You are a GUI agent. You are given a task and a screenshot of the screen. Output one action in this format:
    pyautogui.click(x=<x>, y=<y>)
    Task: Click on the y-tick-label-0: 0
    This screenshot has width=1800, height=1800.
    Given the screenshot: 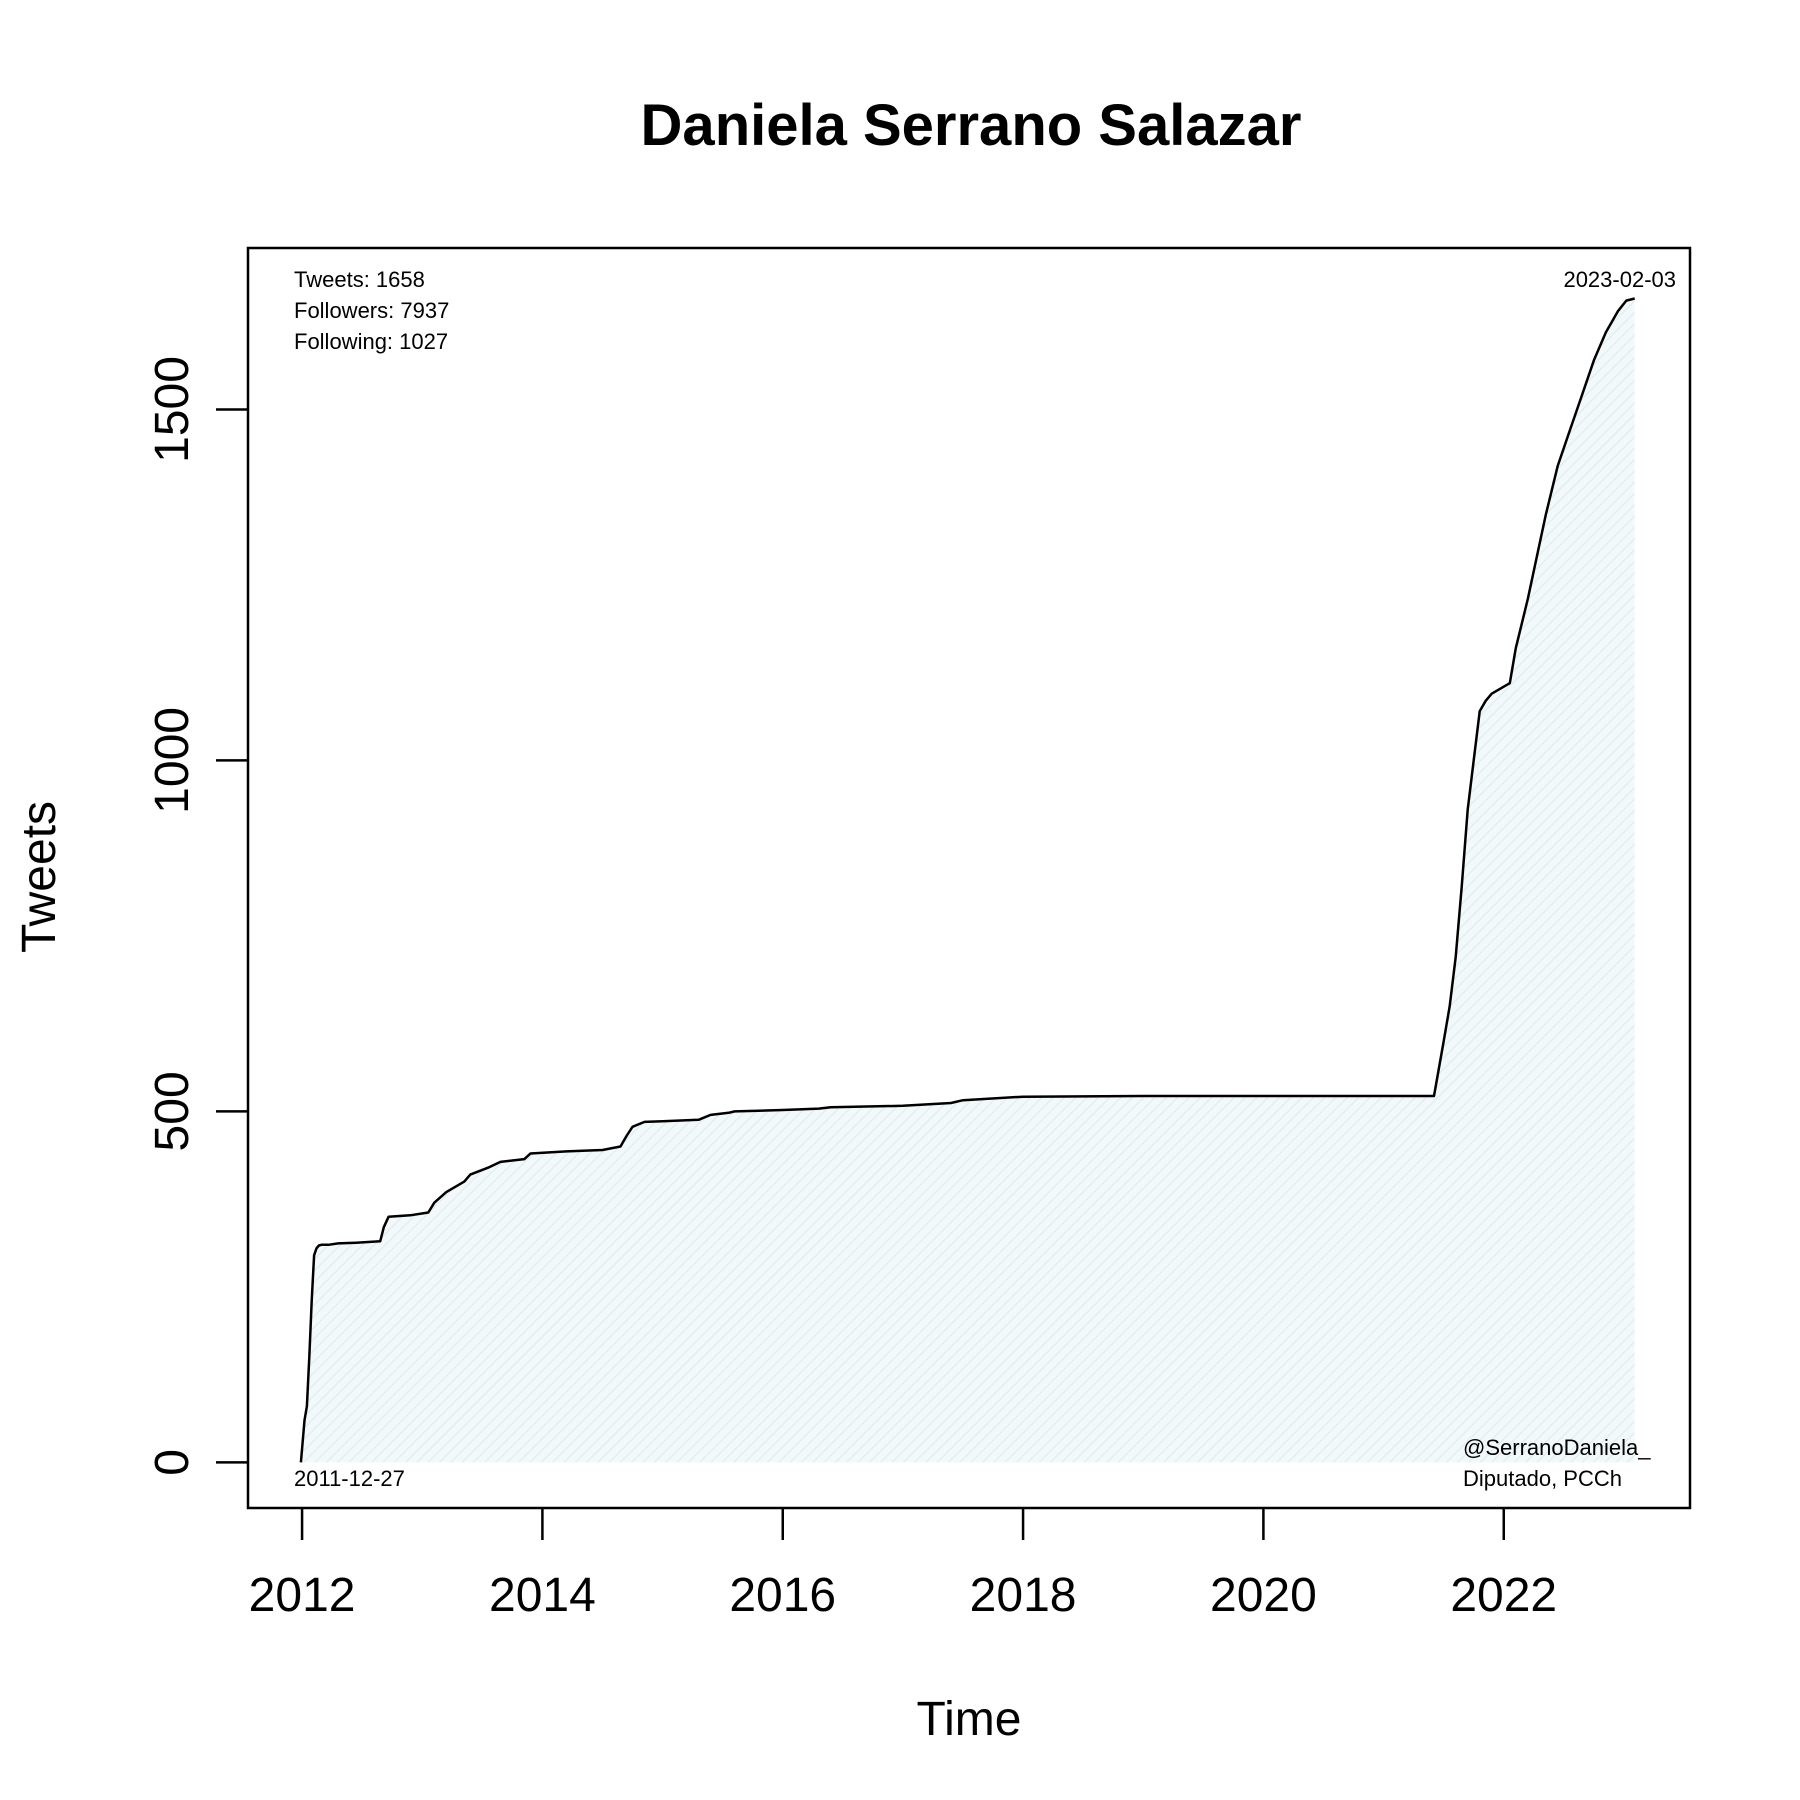 What is the action you would take?
    pyautogui.click(x=172, y=1462)
    